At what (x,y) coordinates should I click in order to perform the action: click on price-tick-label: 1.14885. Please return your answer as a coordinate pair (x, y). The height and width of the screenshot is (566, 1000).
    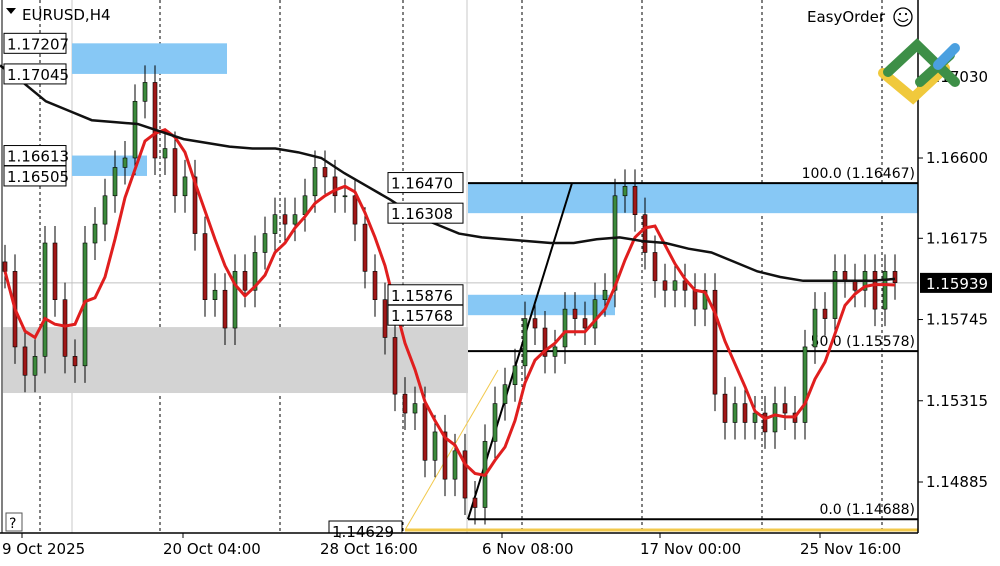
    Looking at the image, I should click on (957, 482).